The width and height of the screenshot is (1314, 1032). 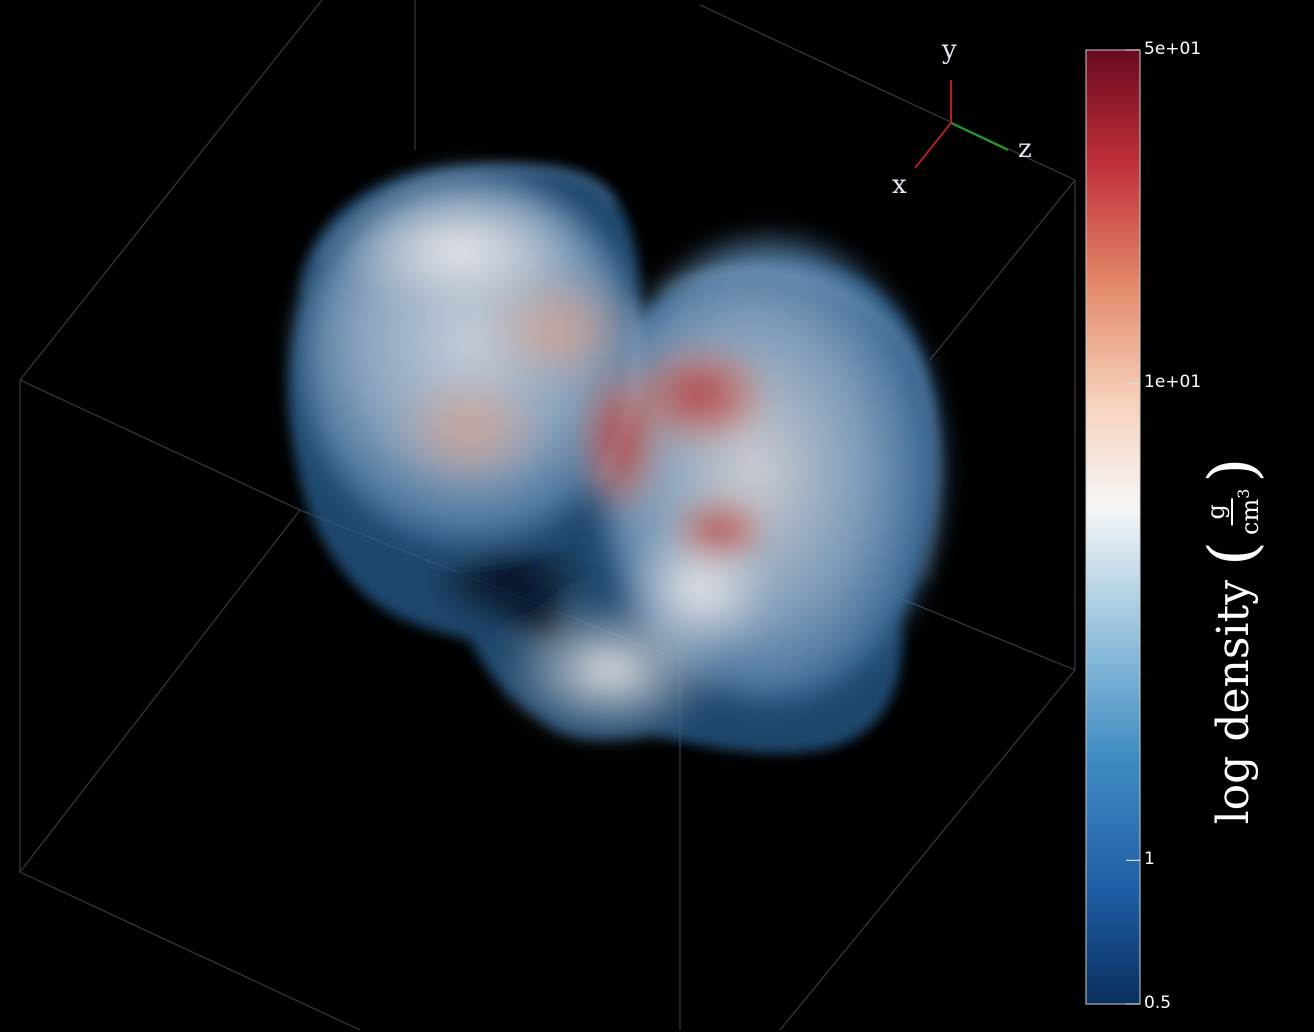 What do you see at coordinates (899, 185) in the screenshot?
I see `x-axis-label: x` at bounding box center [899, 185].